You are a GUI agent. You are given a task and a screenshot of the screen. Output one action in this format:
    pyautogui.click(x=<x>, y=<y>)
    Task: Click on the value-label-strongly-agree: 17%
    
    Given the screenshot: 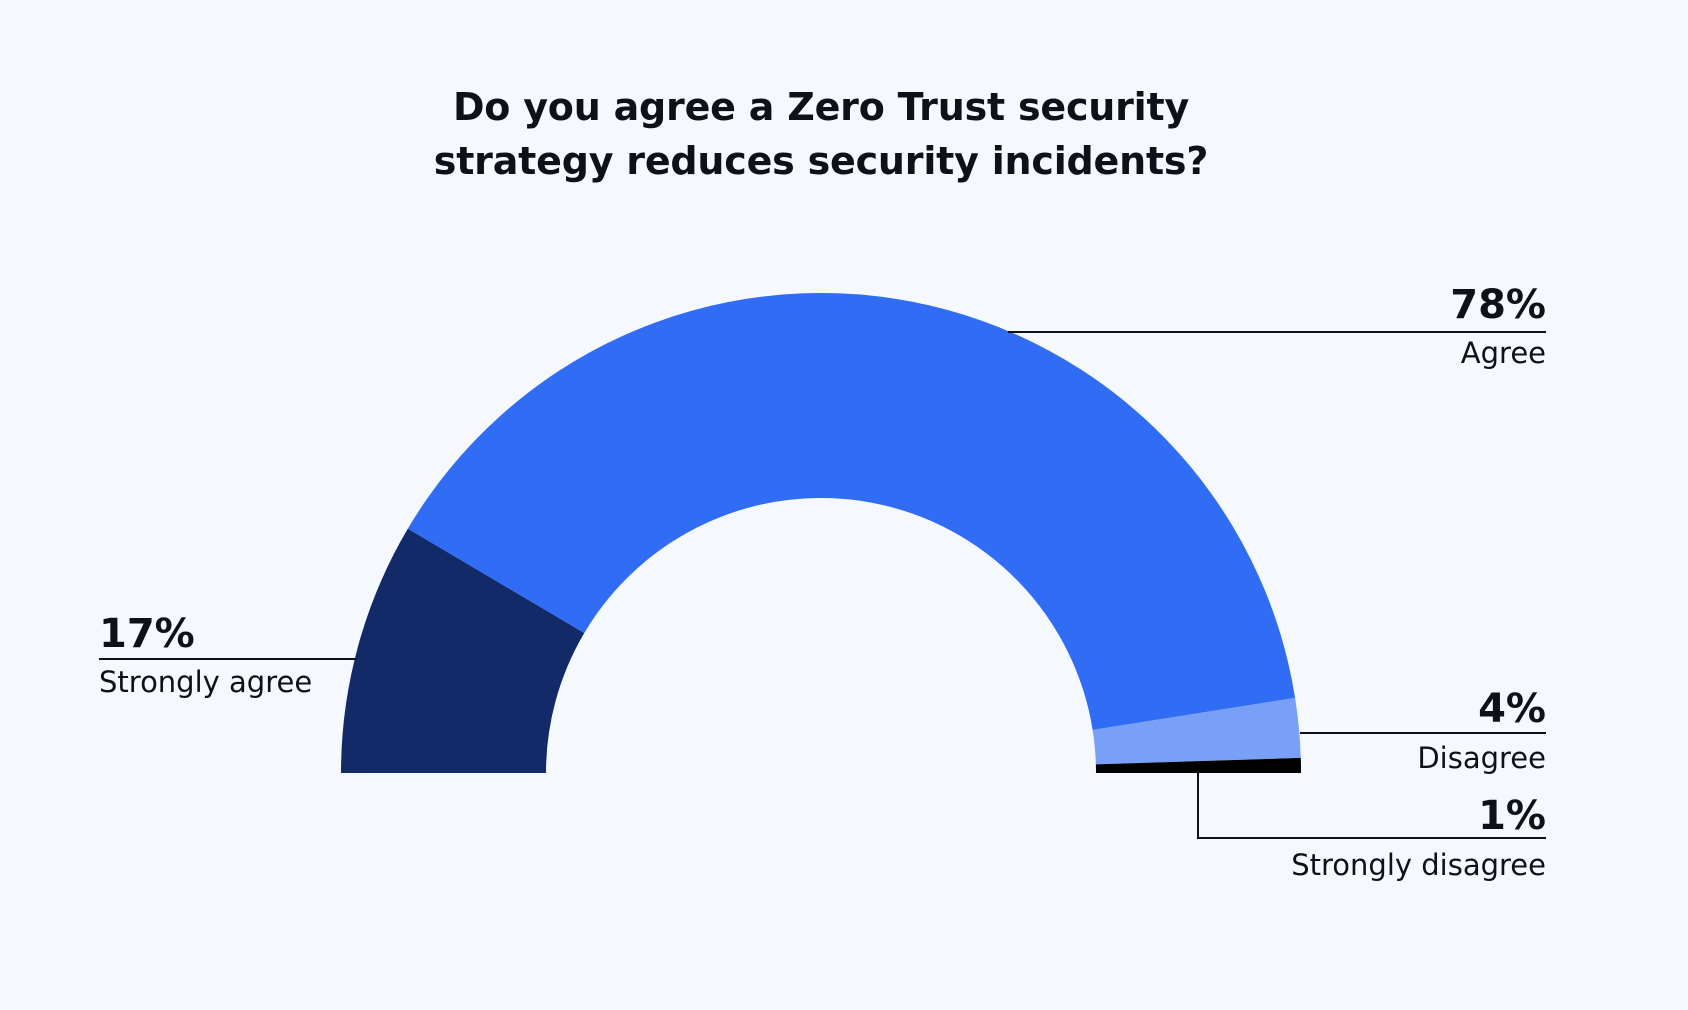 What is the action you would take?
    pyautogui.click(x=147, y=634)
    